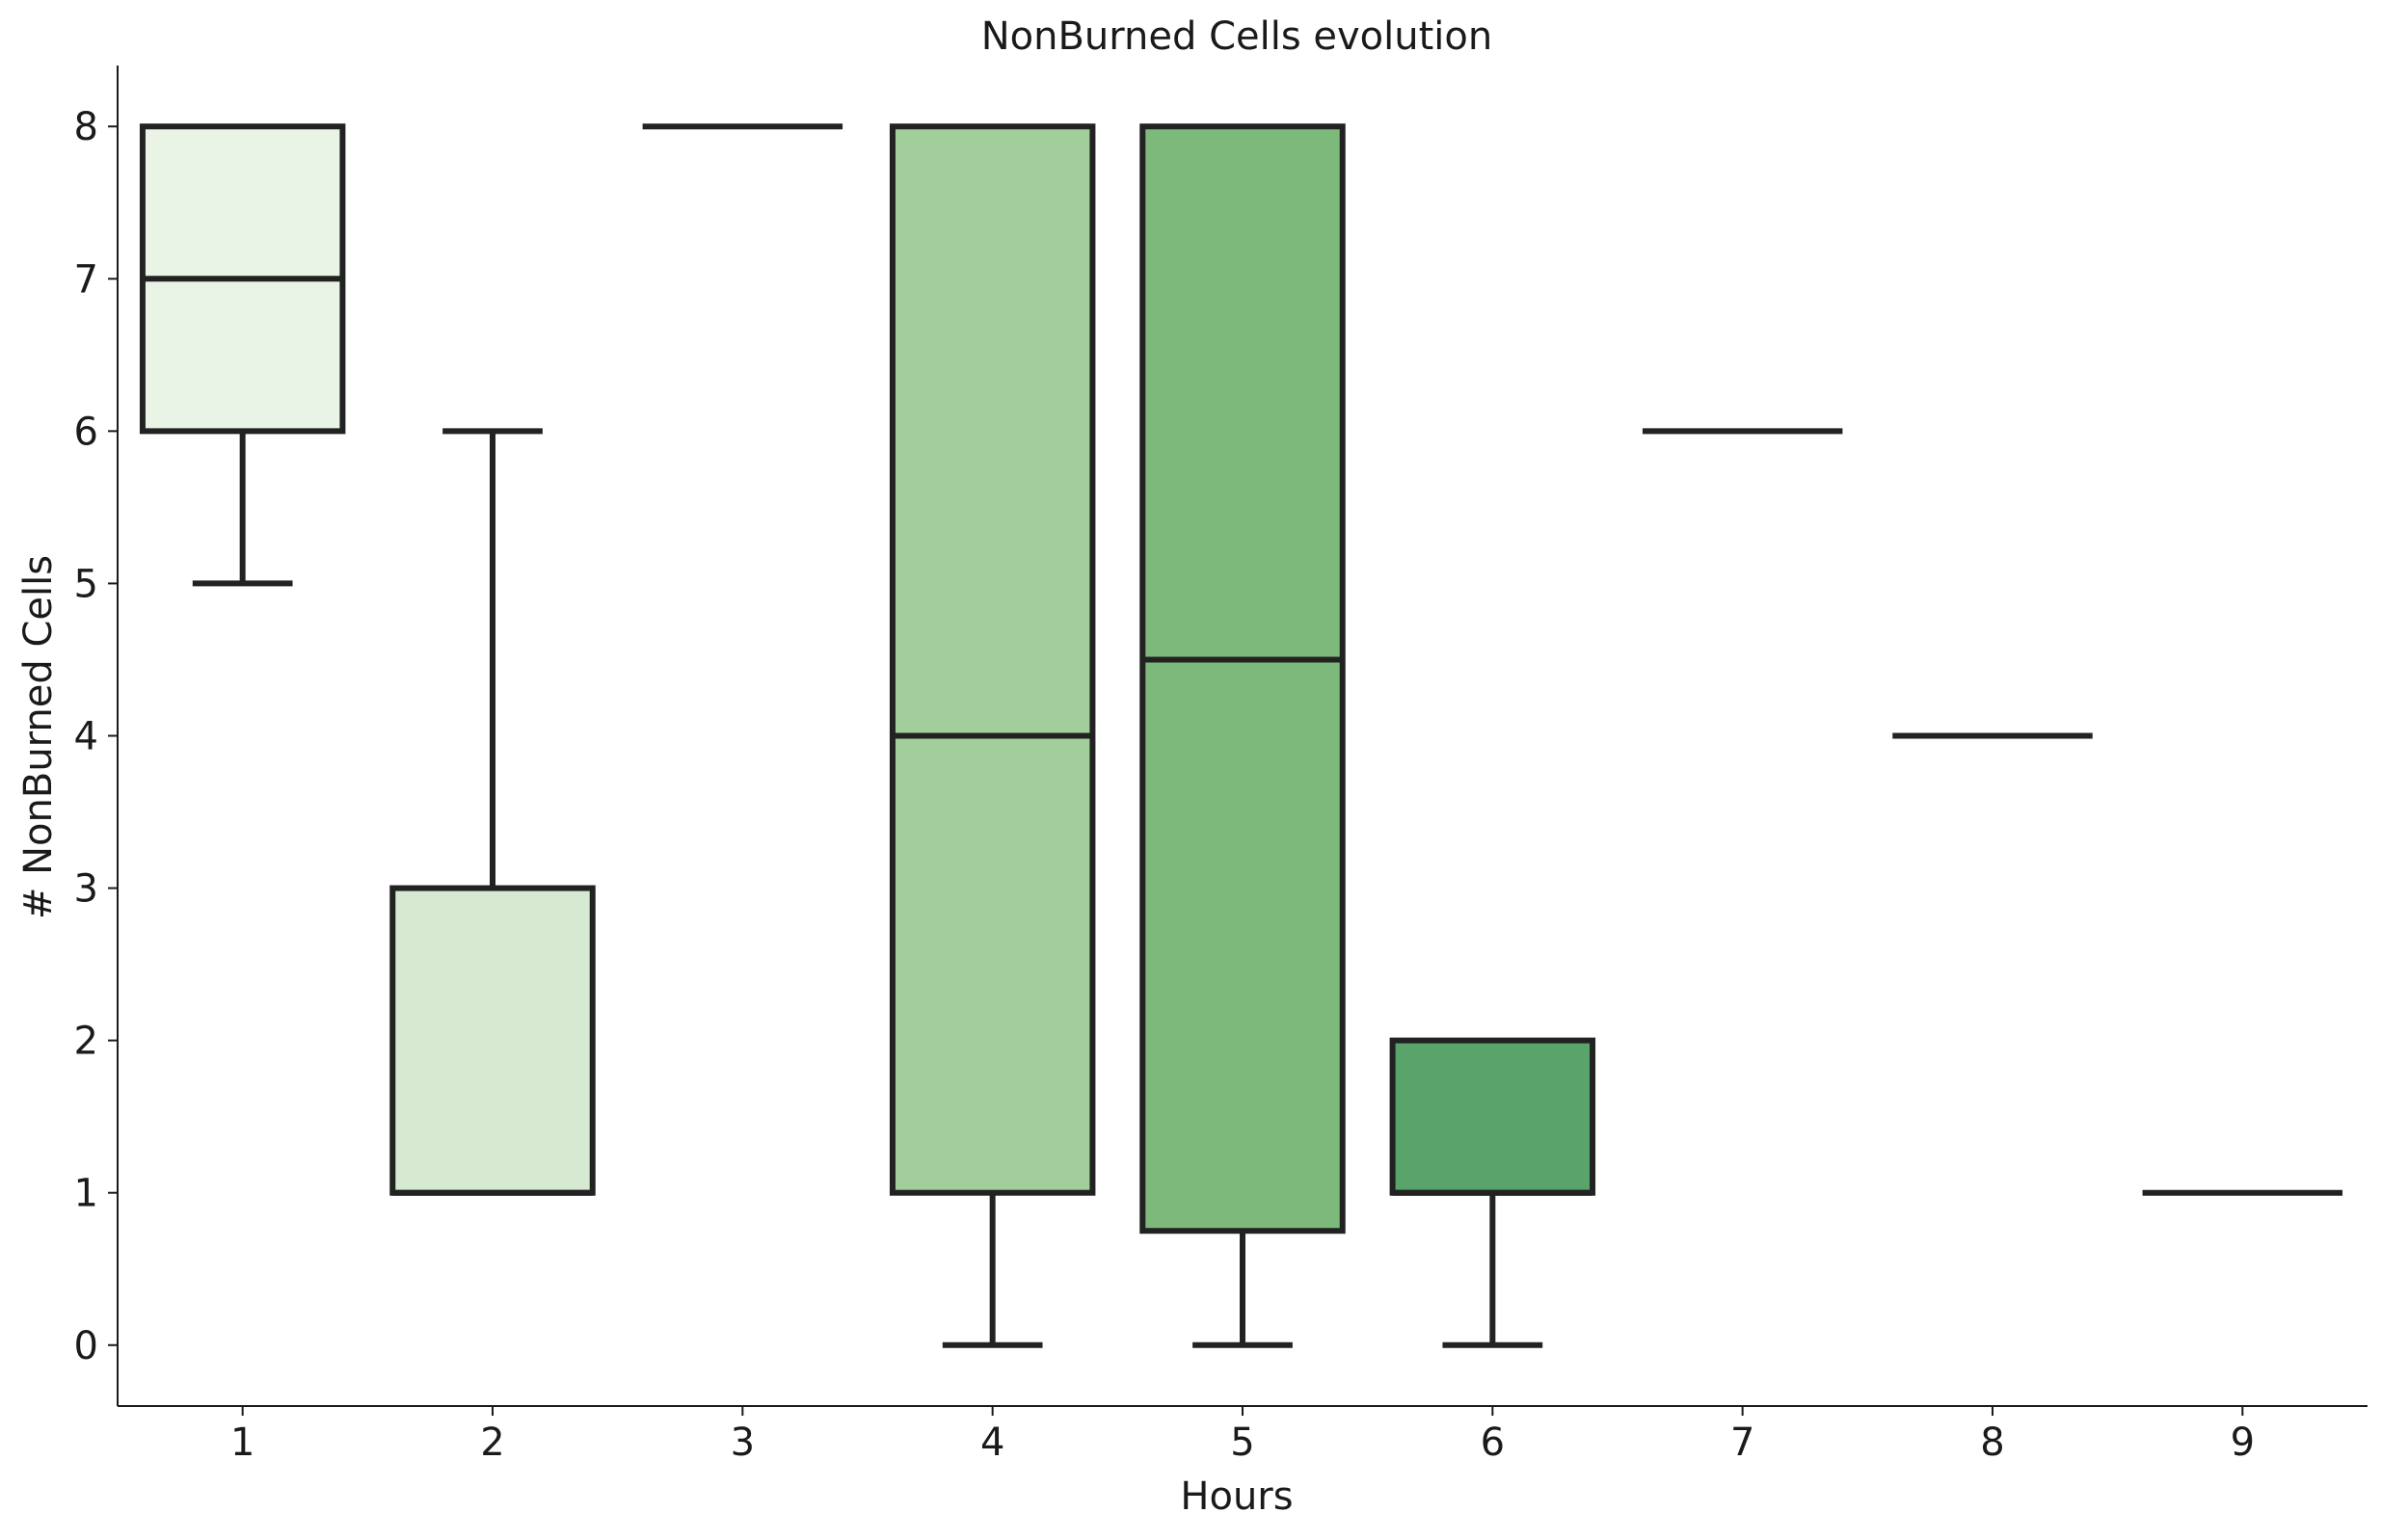 The height and width of the screenshot is (1540, 2381). I want to click on x-tick-label: 7, so click(1742, 1443).